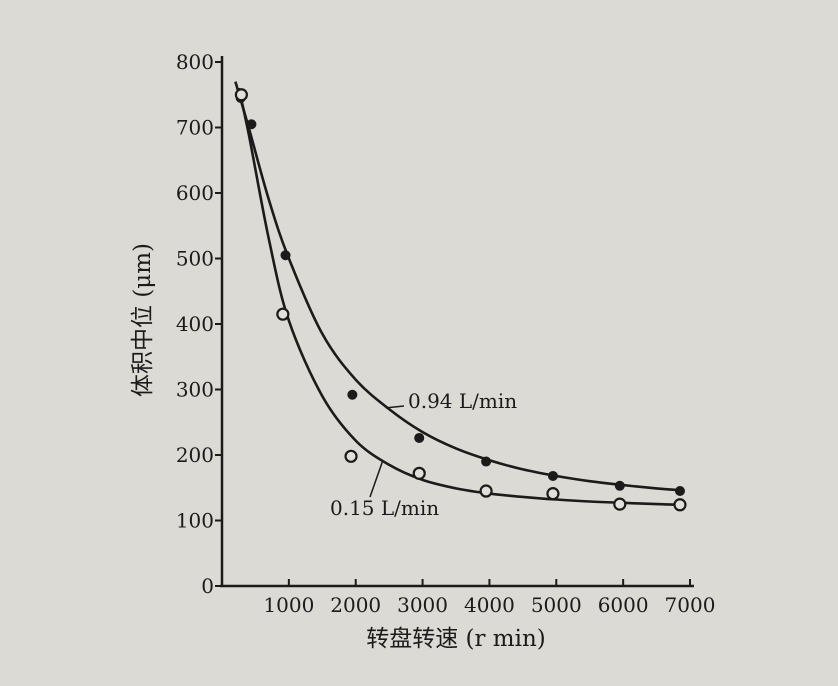 The width and height of the screenshot is (838, 686). Describe the element at coordinates (456, 639) in the screenshot. I see `x-axis-title: 转盘转速 (r min)` at that location.